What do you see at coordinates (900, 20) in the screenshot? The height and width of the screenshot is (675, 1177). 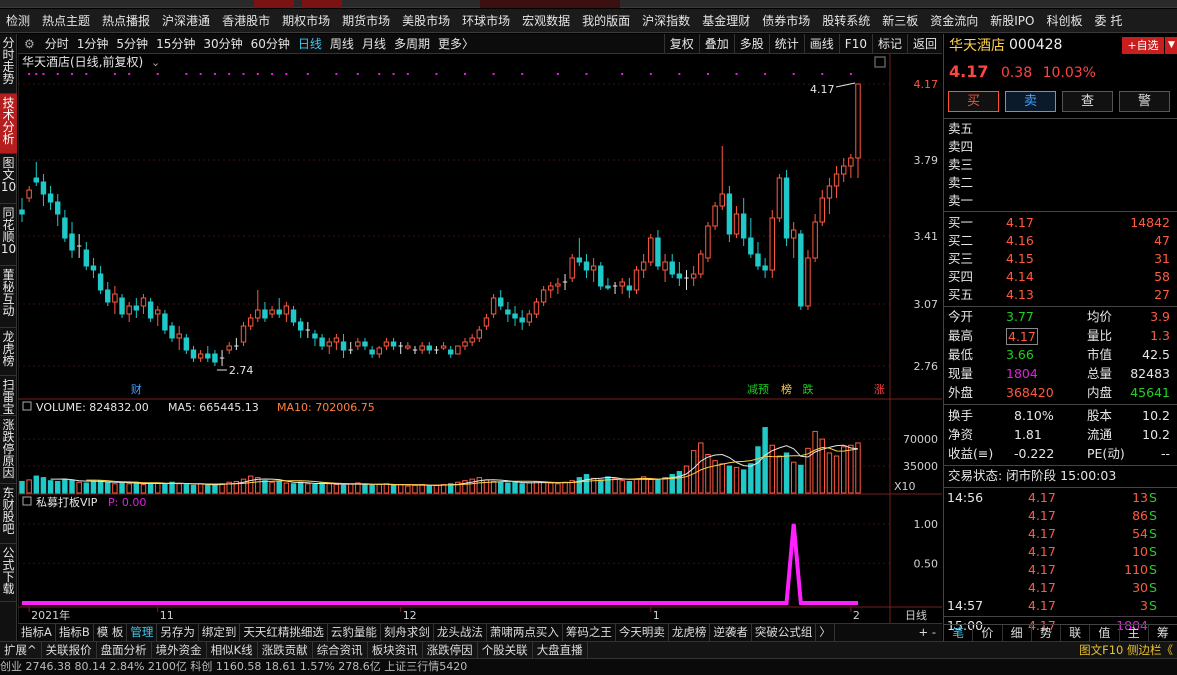 I see `menu-item-15: 新三板` at bounding box center [900, 20].